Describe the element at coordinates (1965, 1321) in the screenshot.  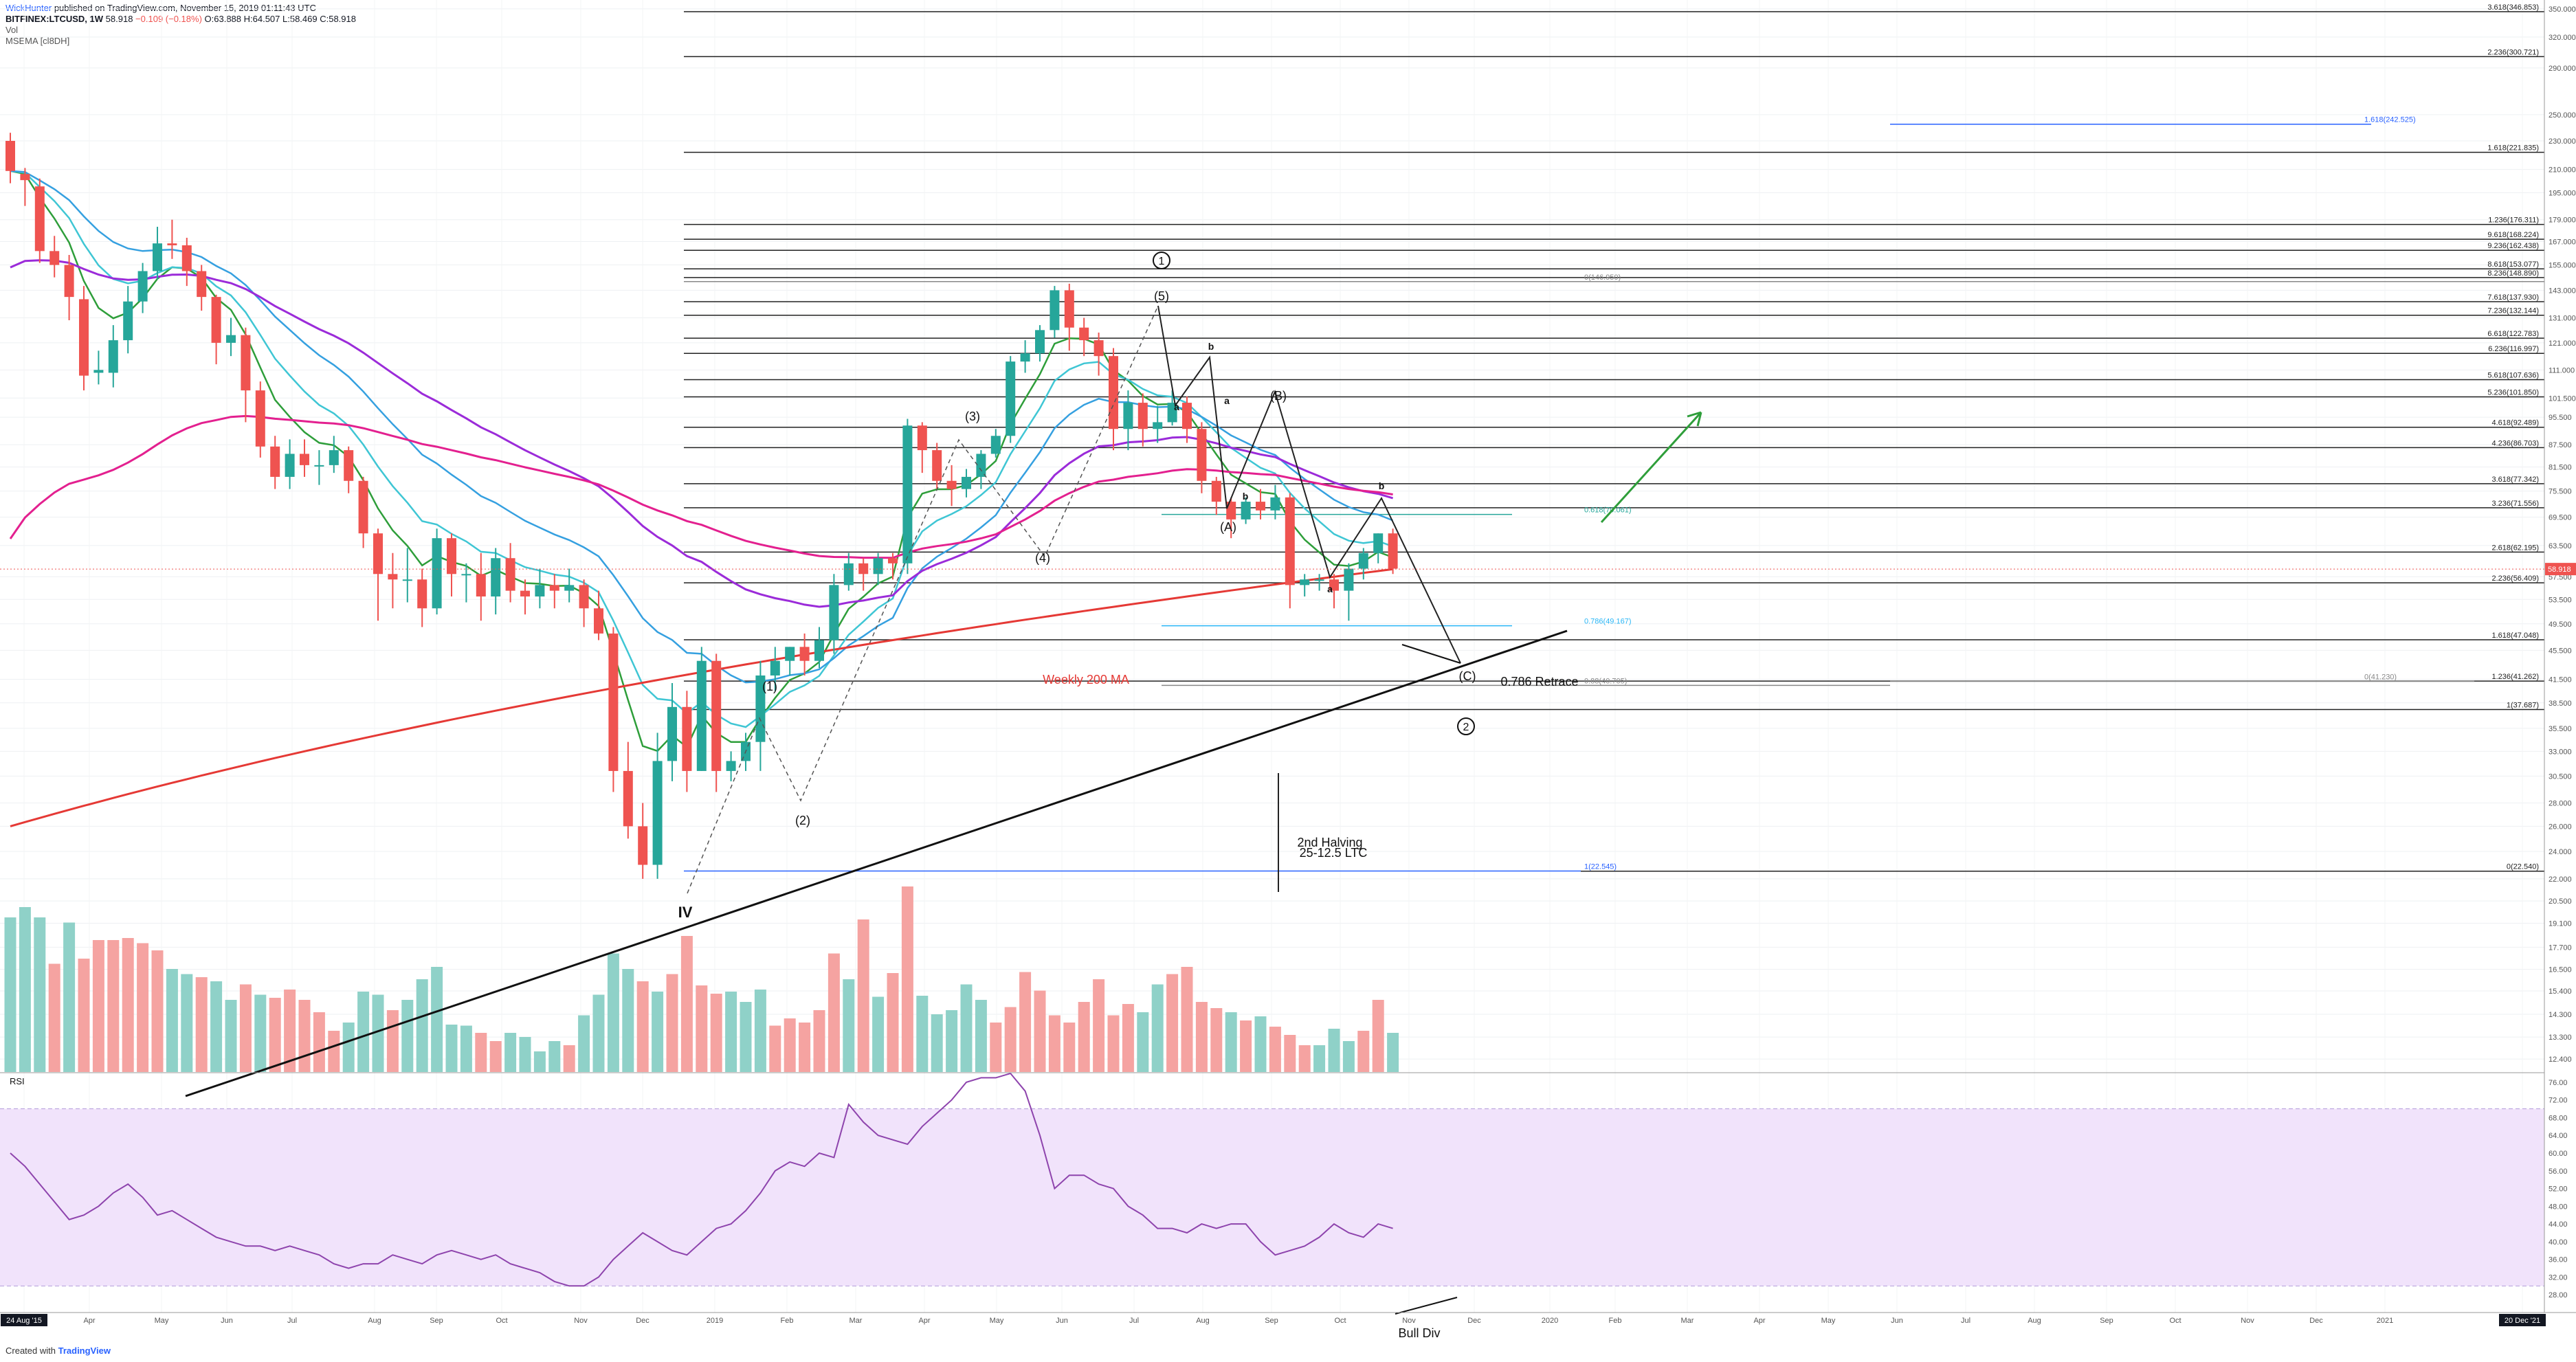
I see `x-label-28: Jul` at that location.